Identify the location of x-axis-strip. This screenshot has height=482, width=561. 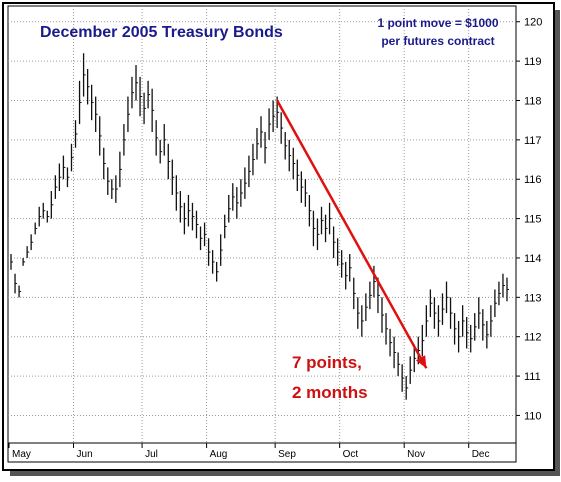
(262, 452).